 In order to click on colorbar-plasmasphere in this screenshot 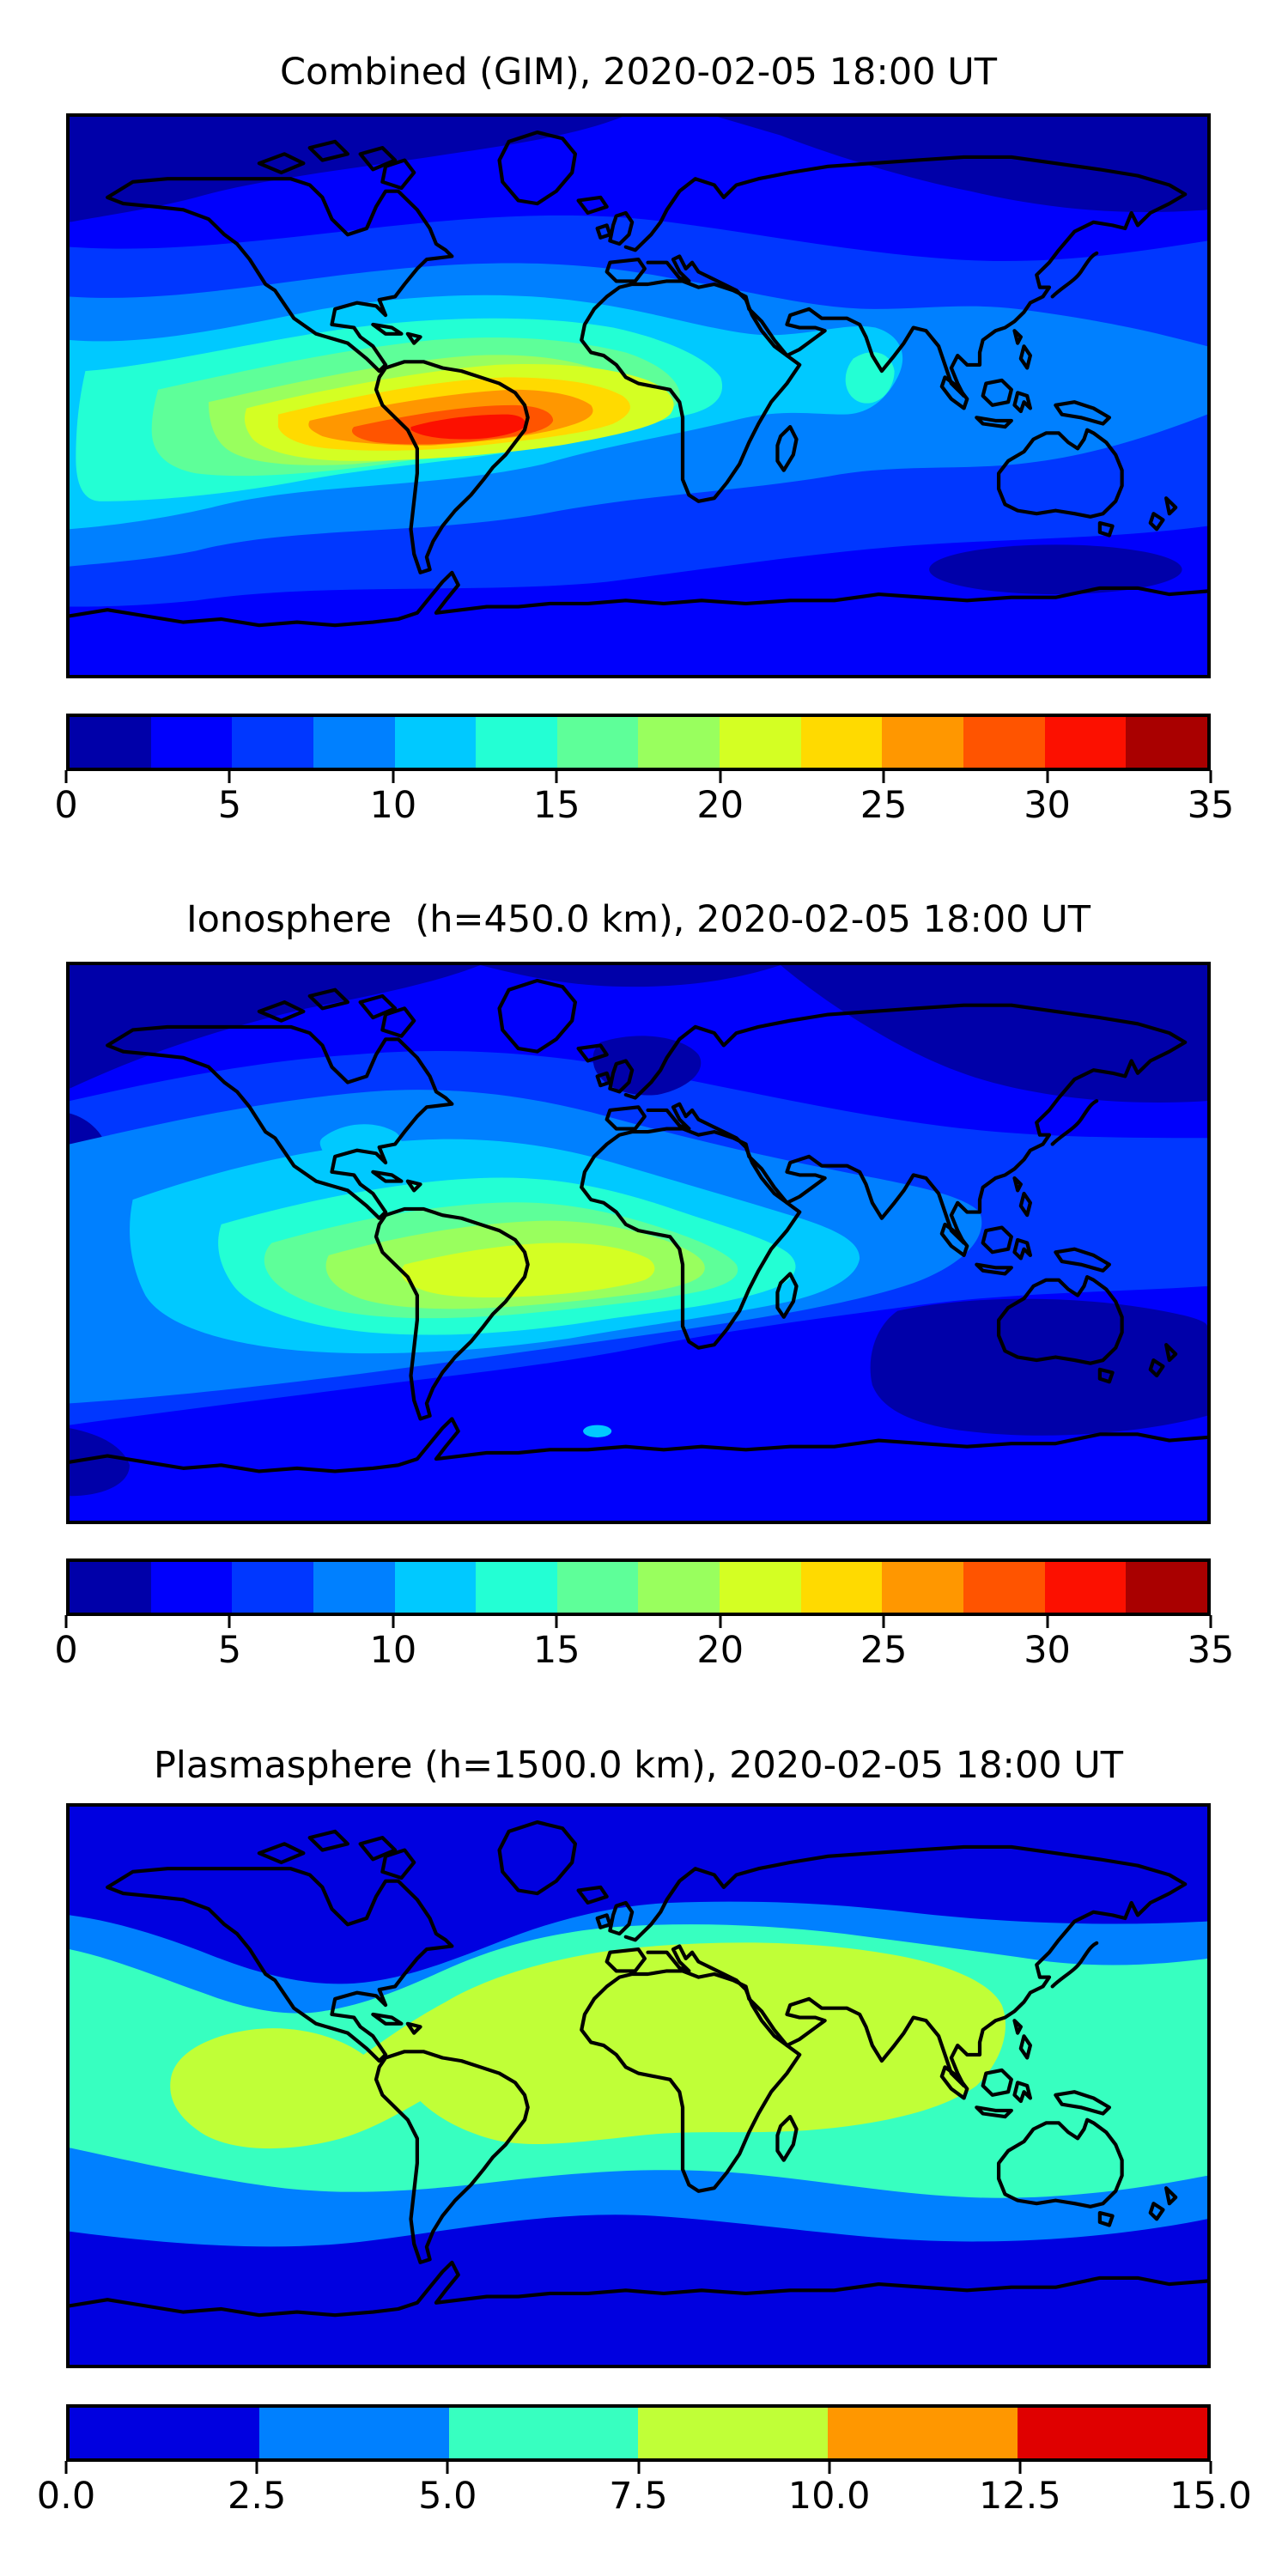, I will do `click(638, 2433)`.